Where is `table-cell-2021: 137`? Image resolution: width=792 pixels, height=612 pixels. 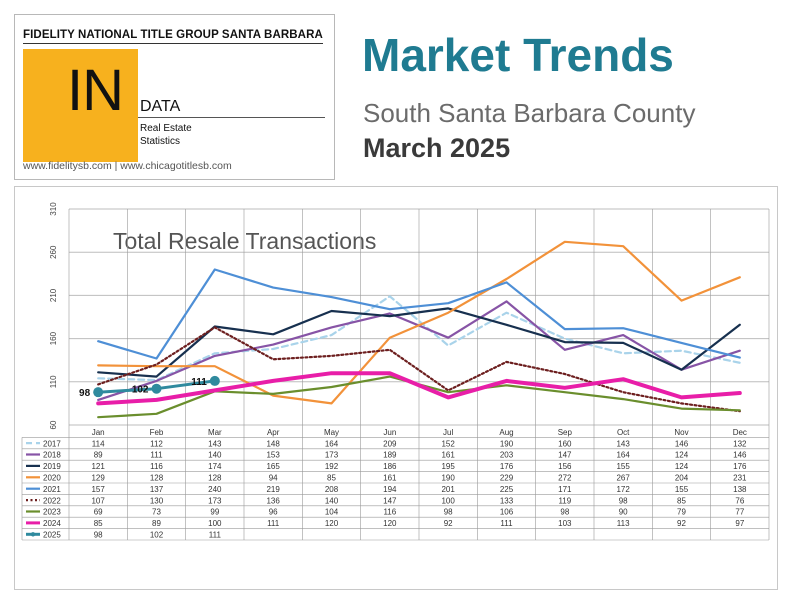 table-cell-2021: 137 is located at coordinates (157, 489).